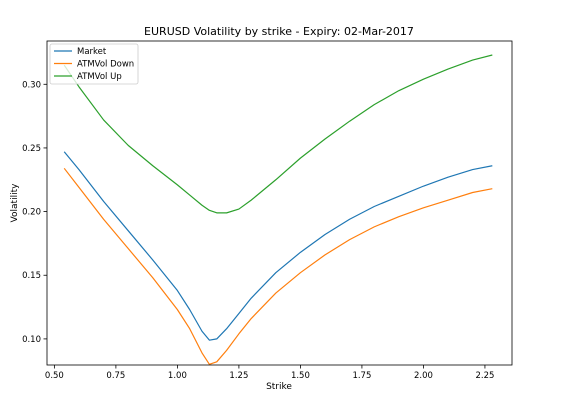 This screenshot has width=564, height=403. I want to click on x-tick-label: 1.75, so click(361, 376).